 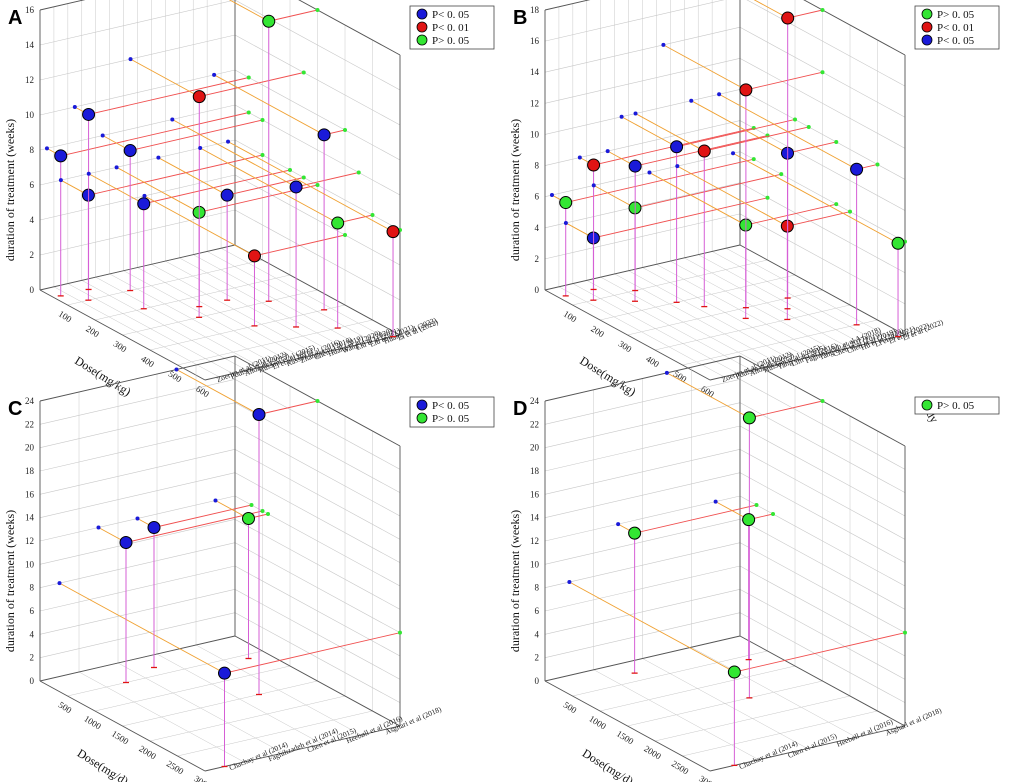 What do you see at coordinates (10, 581) in the screenshot?
I see `z-axis-title: duration of treatment (weeks)` at bounding box center [10, 581].